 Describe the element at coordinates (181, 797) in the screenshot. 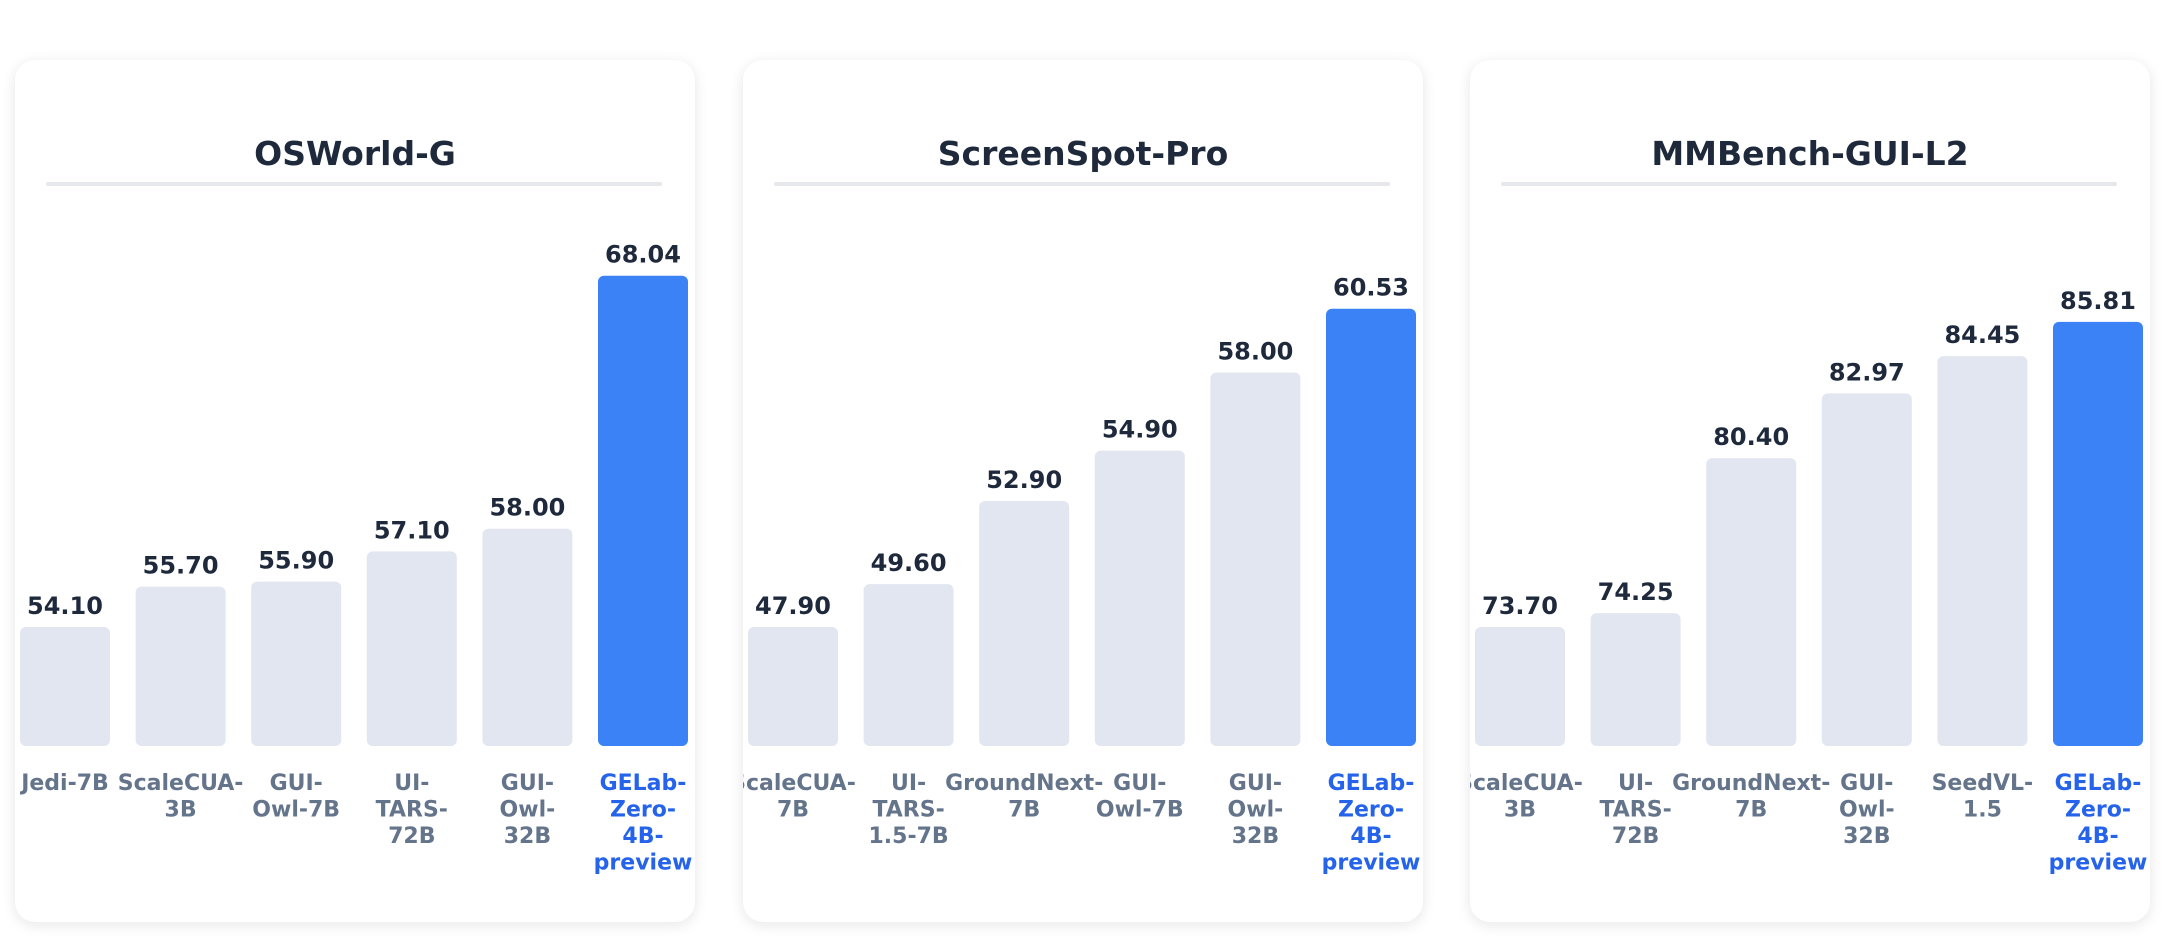

I see `category-label: ScaleCUA-3B` at that location.